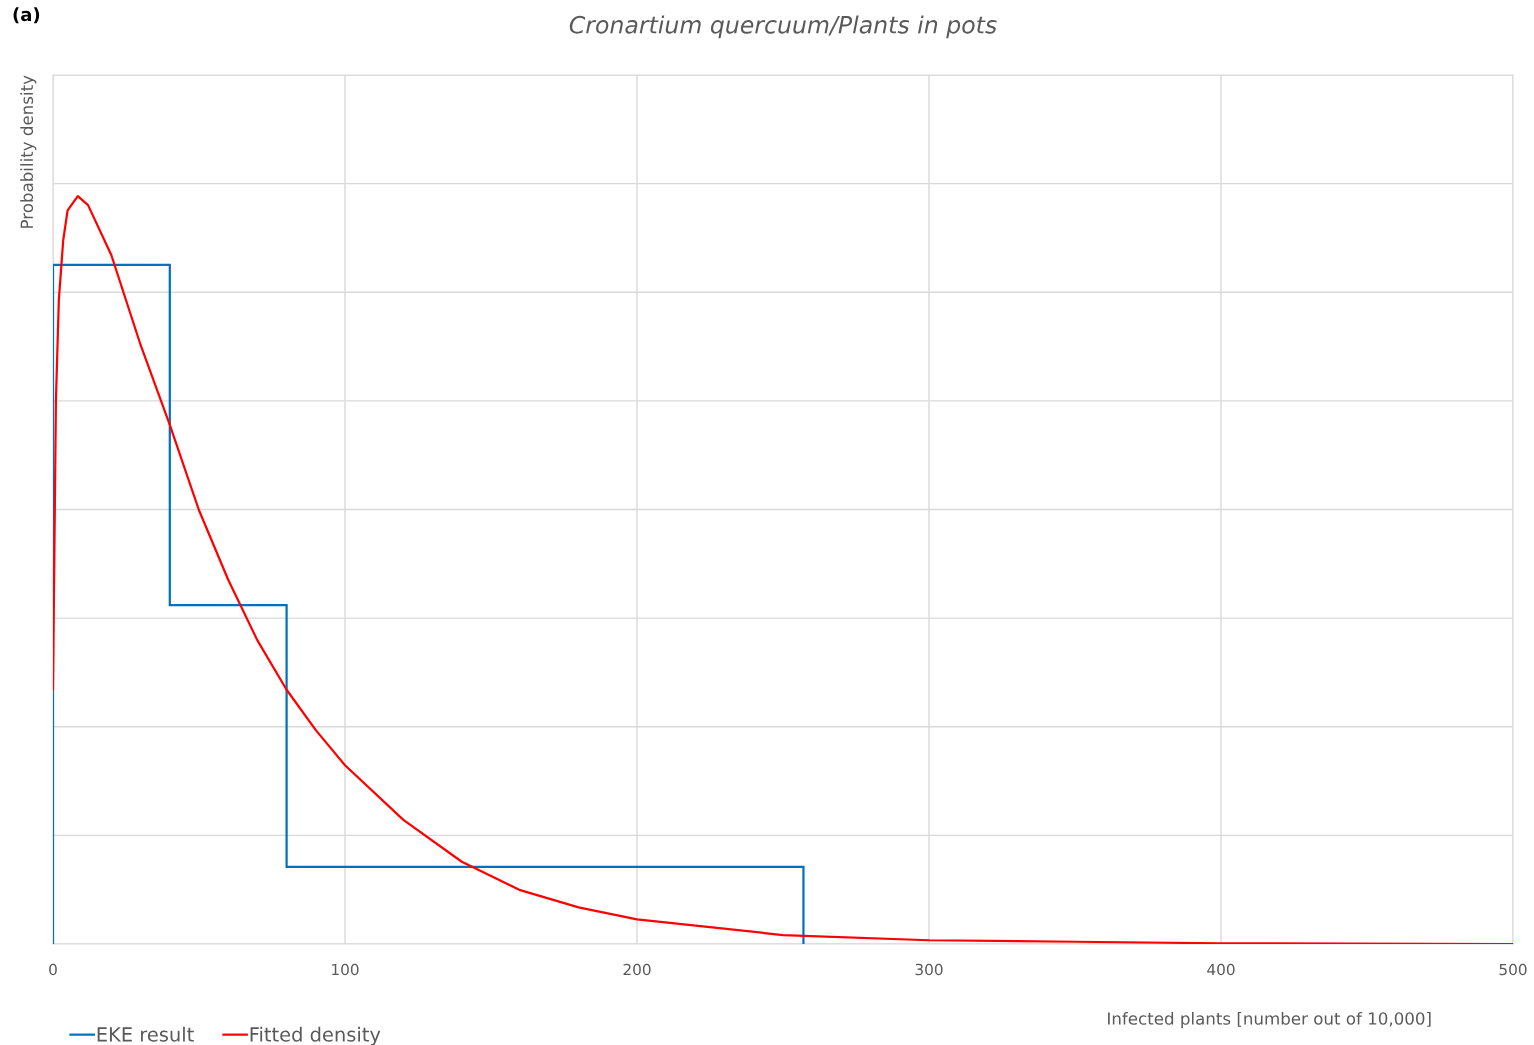  What do you see at coordinates (315, 1035) in the screenshot?
I see `legend-label: Fitted density` at bounding box center [315, 1035].